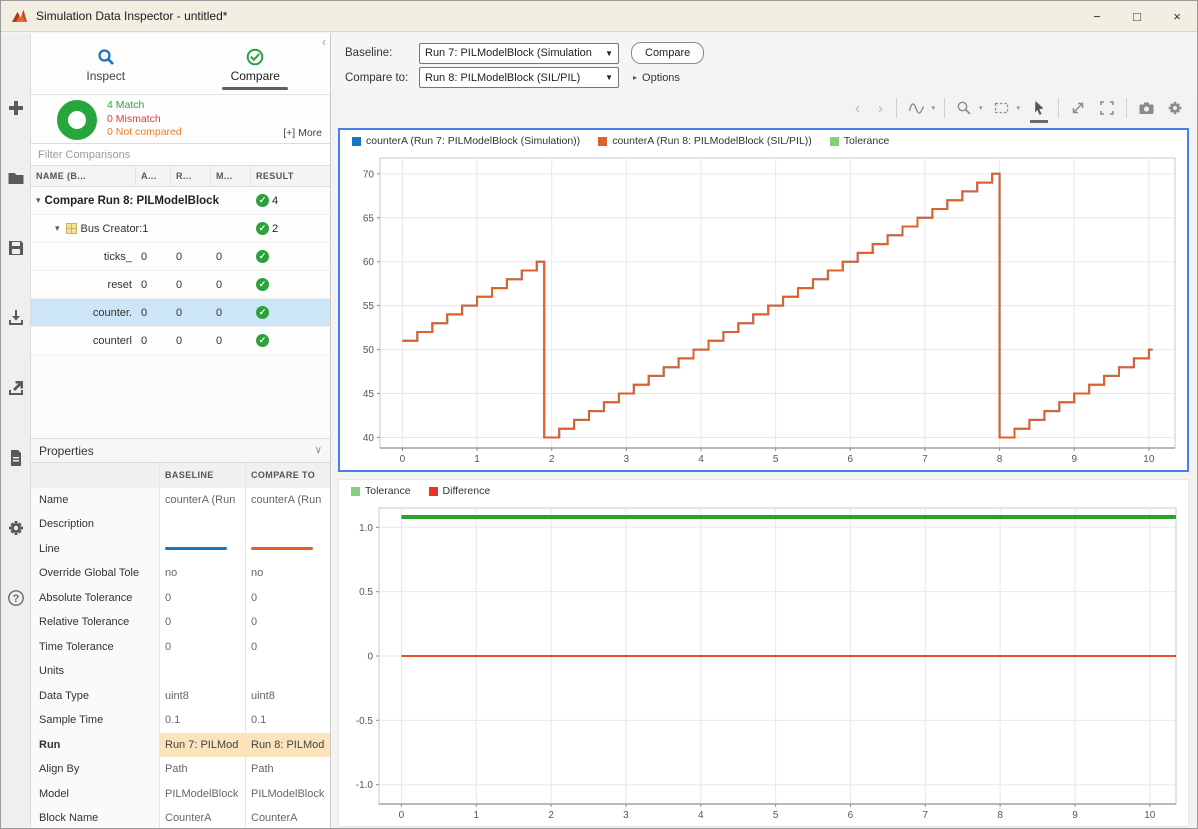 Image resolution: width=1198 pixels, height=829 pixels. What do you see at coordinates (180, 341) in the screenshot?
I see `table-row: counterl 0 0 0 ✓` at bounding box center [180, 341].